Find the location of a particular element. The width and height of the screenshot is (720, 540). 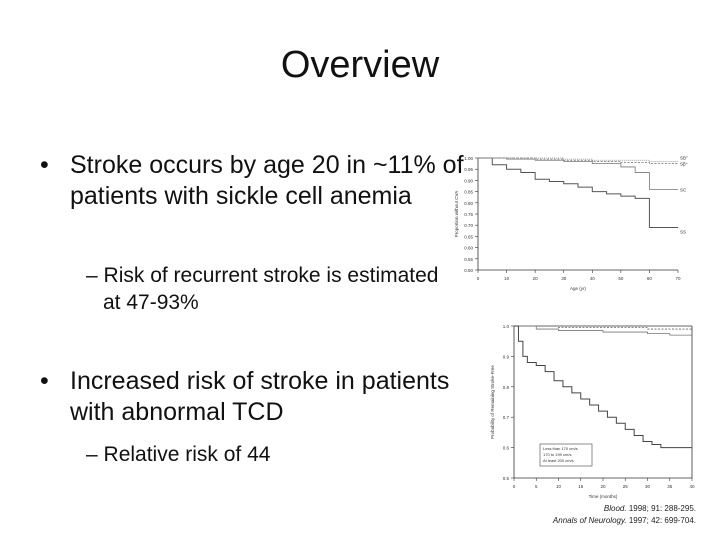

y-tick-label: 0.50 is located at coordinates (468, 270).